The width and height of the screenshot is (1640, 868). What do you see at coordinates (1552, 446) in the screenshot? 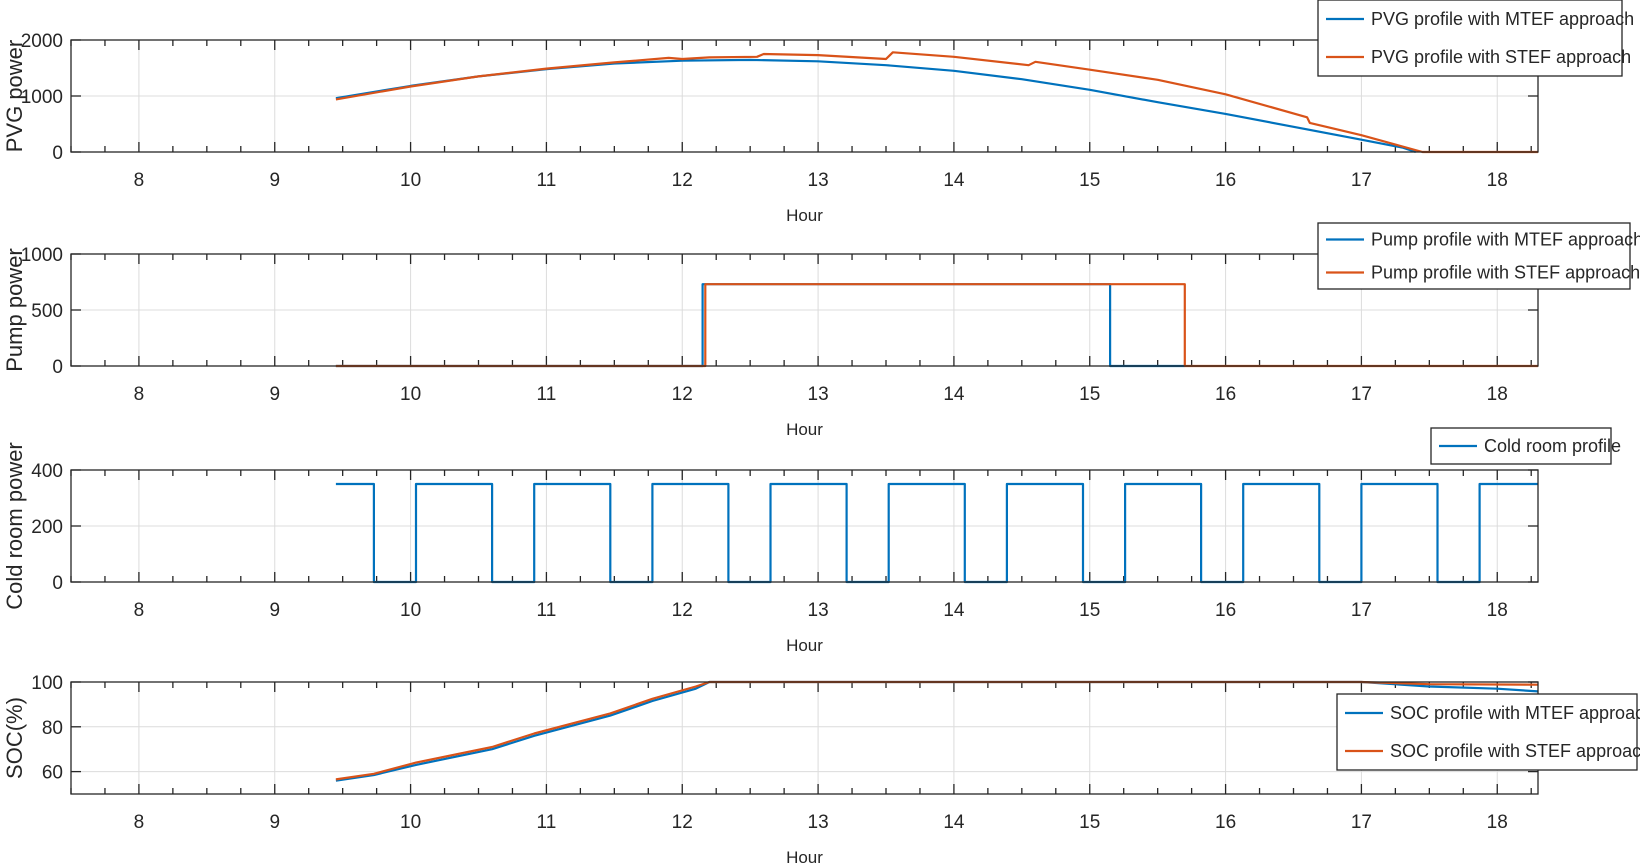
I see `legend-entry: Cold room profile` at bounding box center [1552, 446].